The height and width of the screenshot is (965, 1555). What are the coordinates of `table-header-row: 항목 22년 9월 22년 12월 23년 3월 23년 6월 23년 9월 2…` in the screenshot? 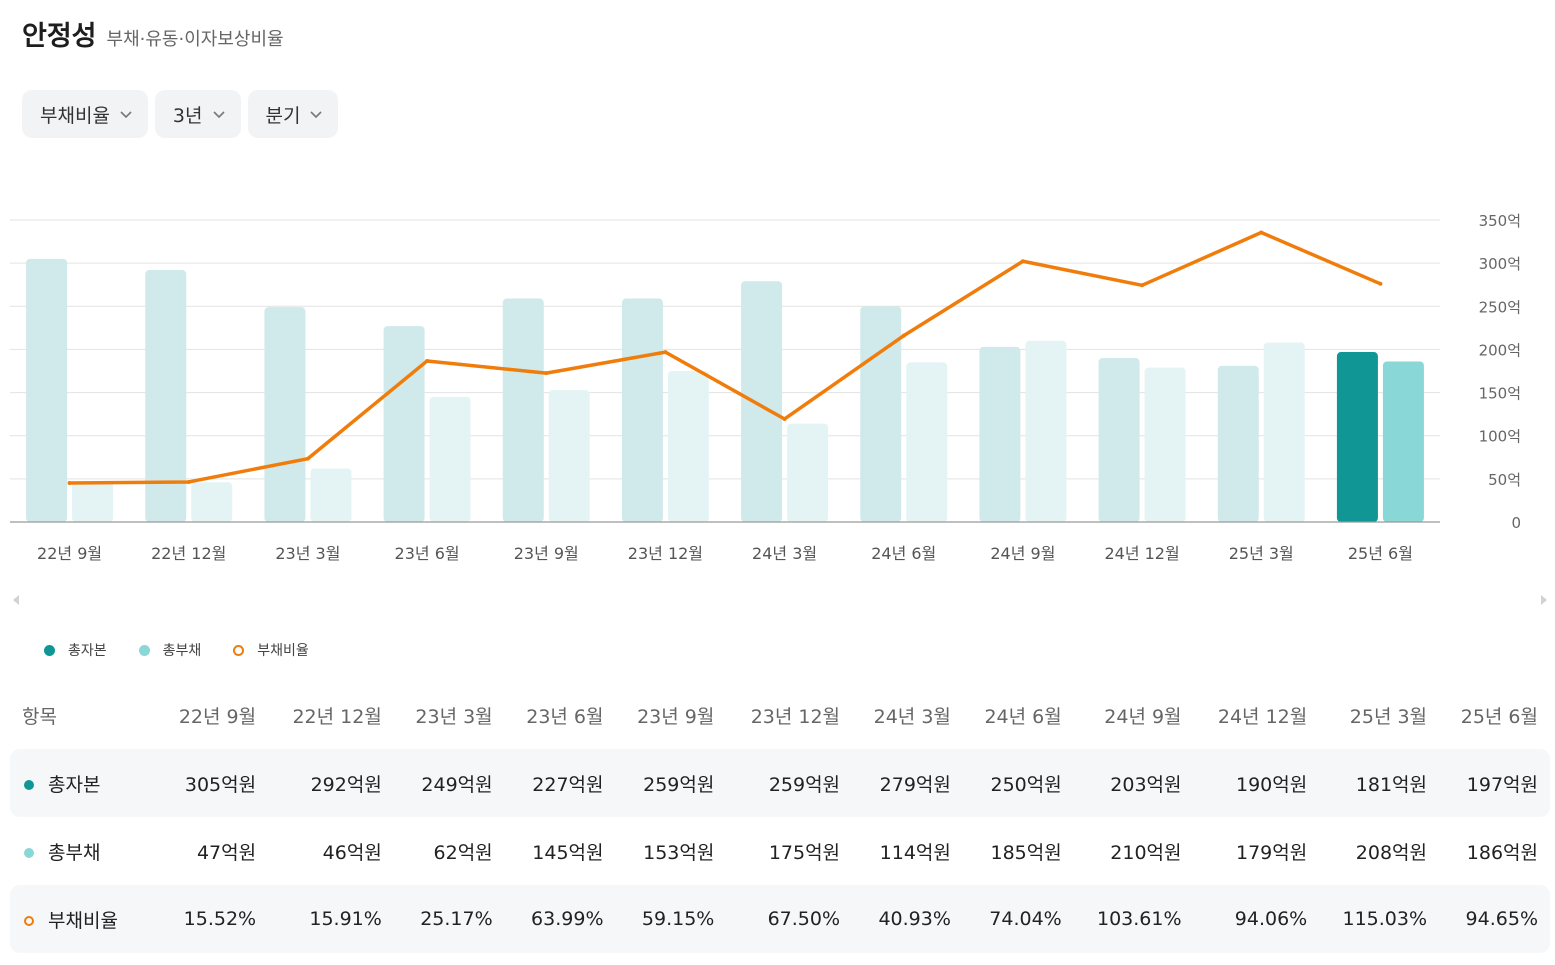 It's located at (780, 715).